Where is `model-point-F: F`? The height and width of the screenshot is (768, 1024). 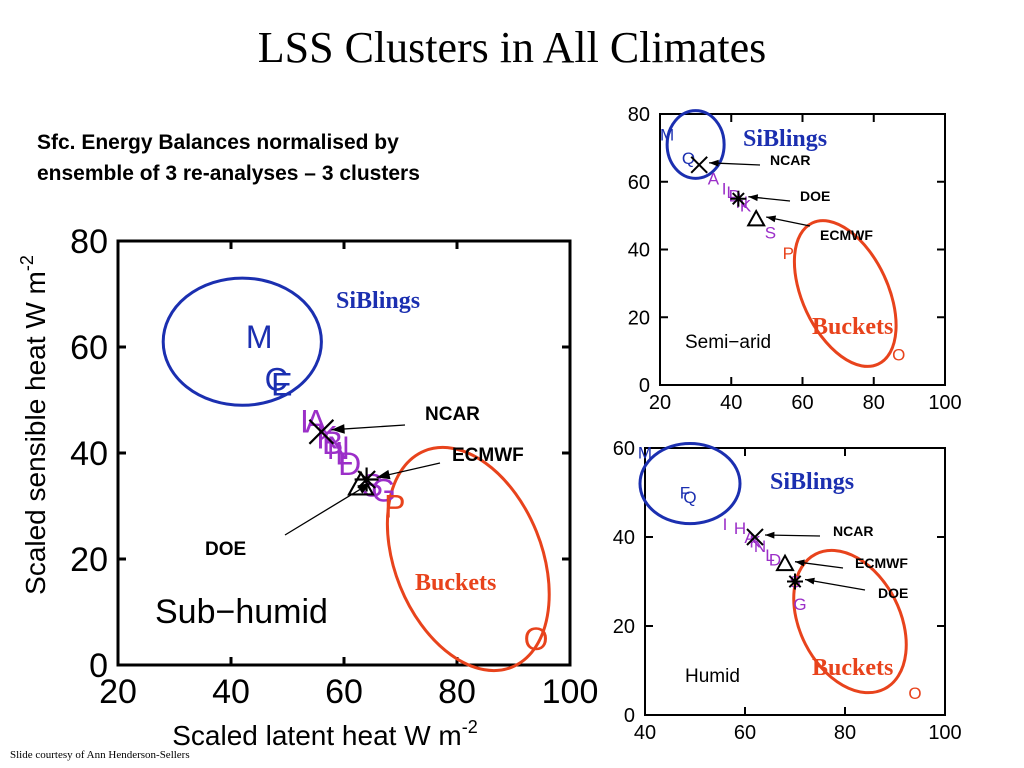 model-point-F: F is located at coordinates (685, 493).